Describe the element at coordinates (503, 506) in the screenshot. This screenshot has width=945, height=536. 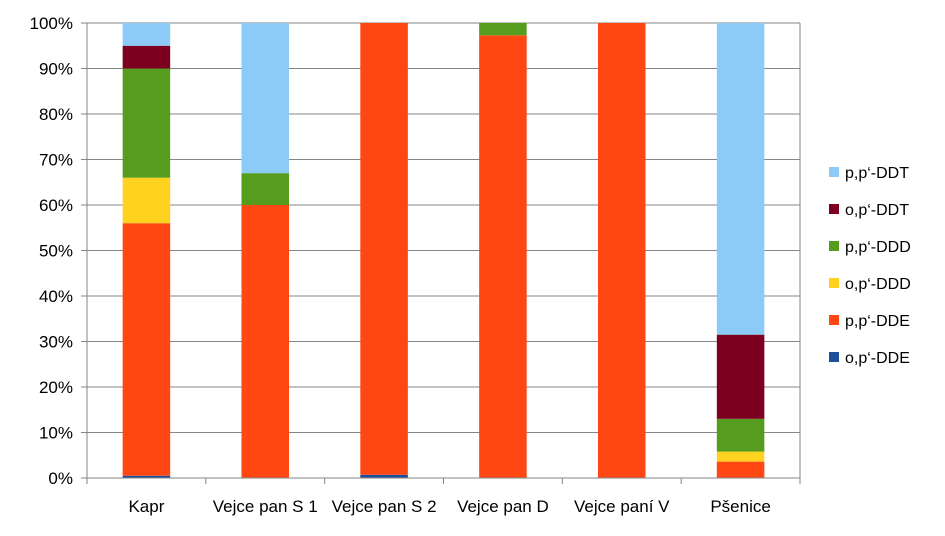
I see `x-category-label: Vejce pan D` at that location.